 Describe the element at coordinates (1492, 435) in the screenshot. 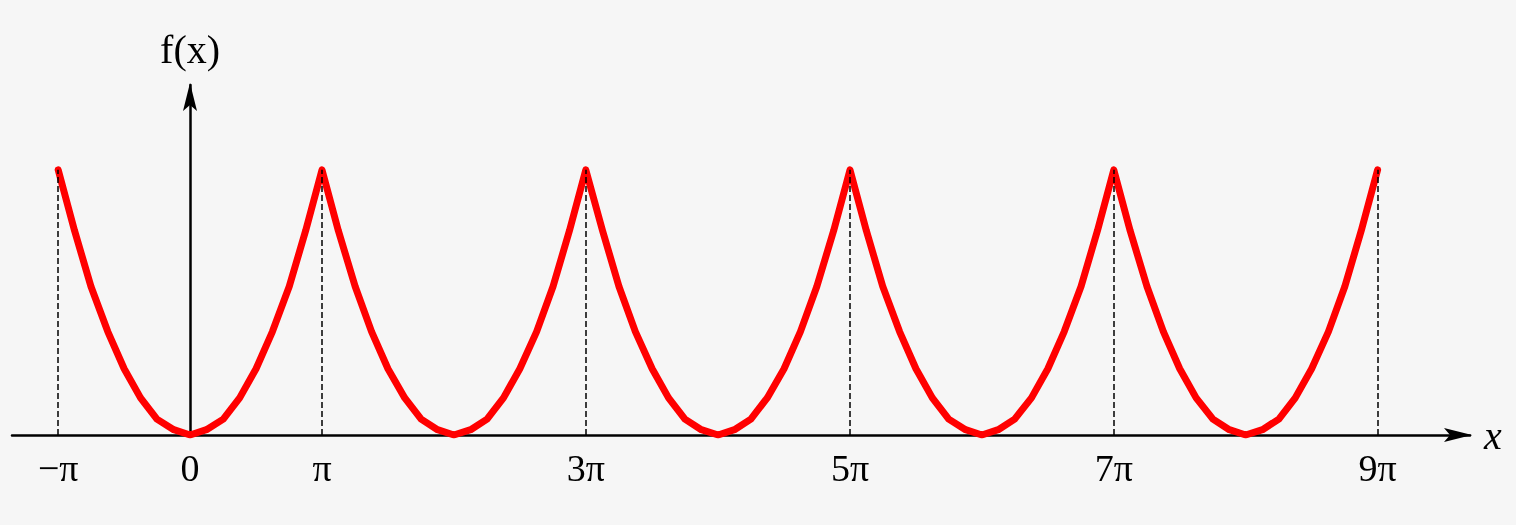

I see `x-axis-title: x` at that location.